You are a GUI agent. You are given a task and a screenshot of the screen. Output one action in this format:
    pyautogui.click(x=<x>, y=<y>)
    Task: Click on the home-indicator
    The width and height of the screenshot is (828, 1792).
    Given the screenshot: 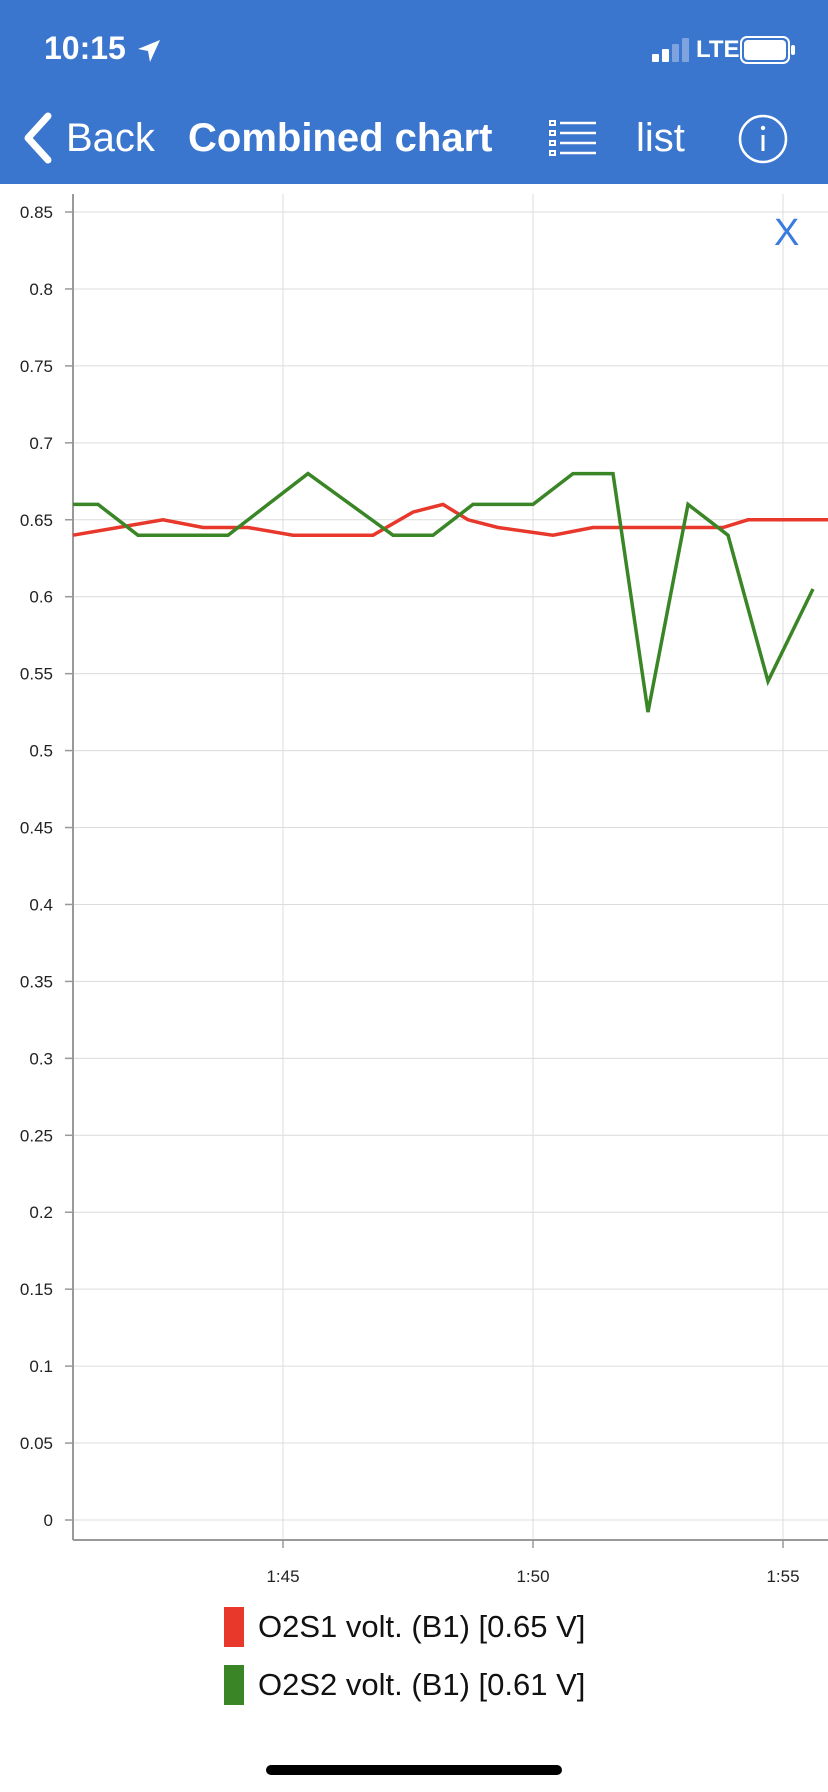 What is the action you would take?
    pyautogui.click(x=414, y=1770)
    